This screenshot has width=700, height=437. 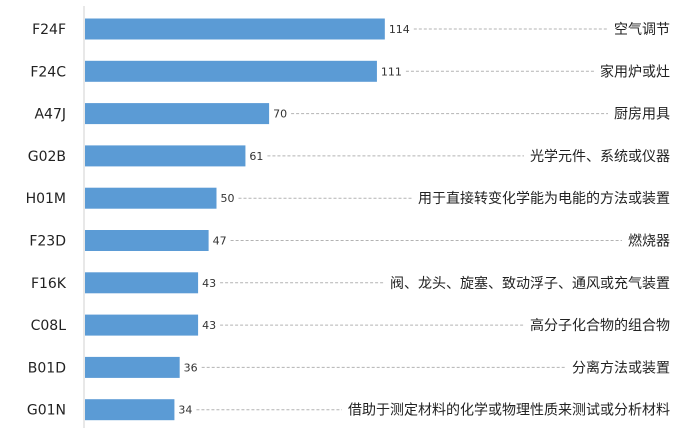 What do you see at coordinates (280, 114) in the screenshot?
I see `data-label: 70` at bounding box center [280, 114].